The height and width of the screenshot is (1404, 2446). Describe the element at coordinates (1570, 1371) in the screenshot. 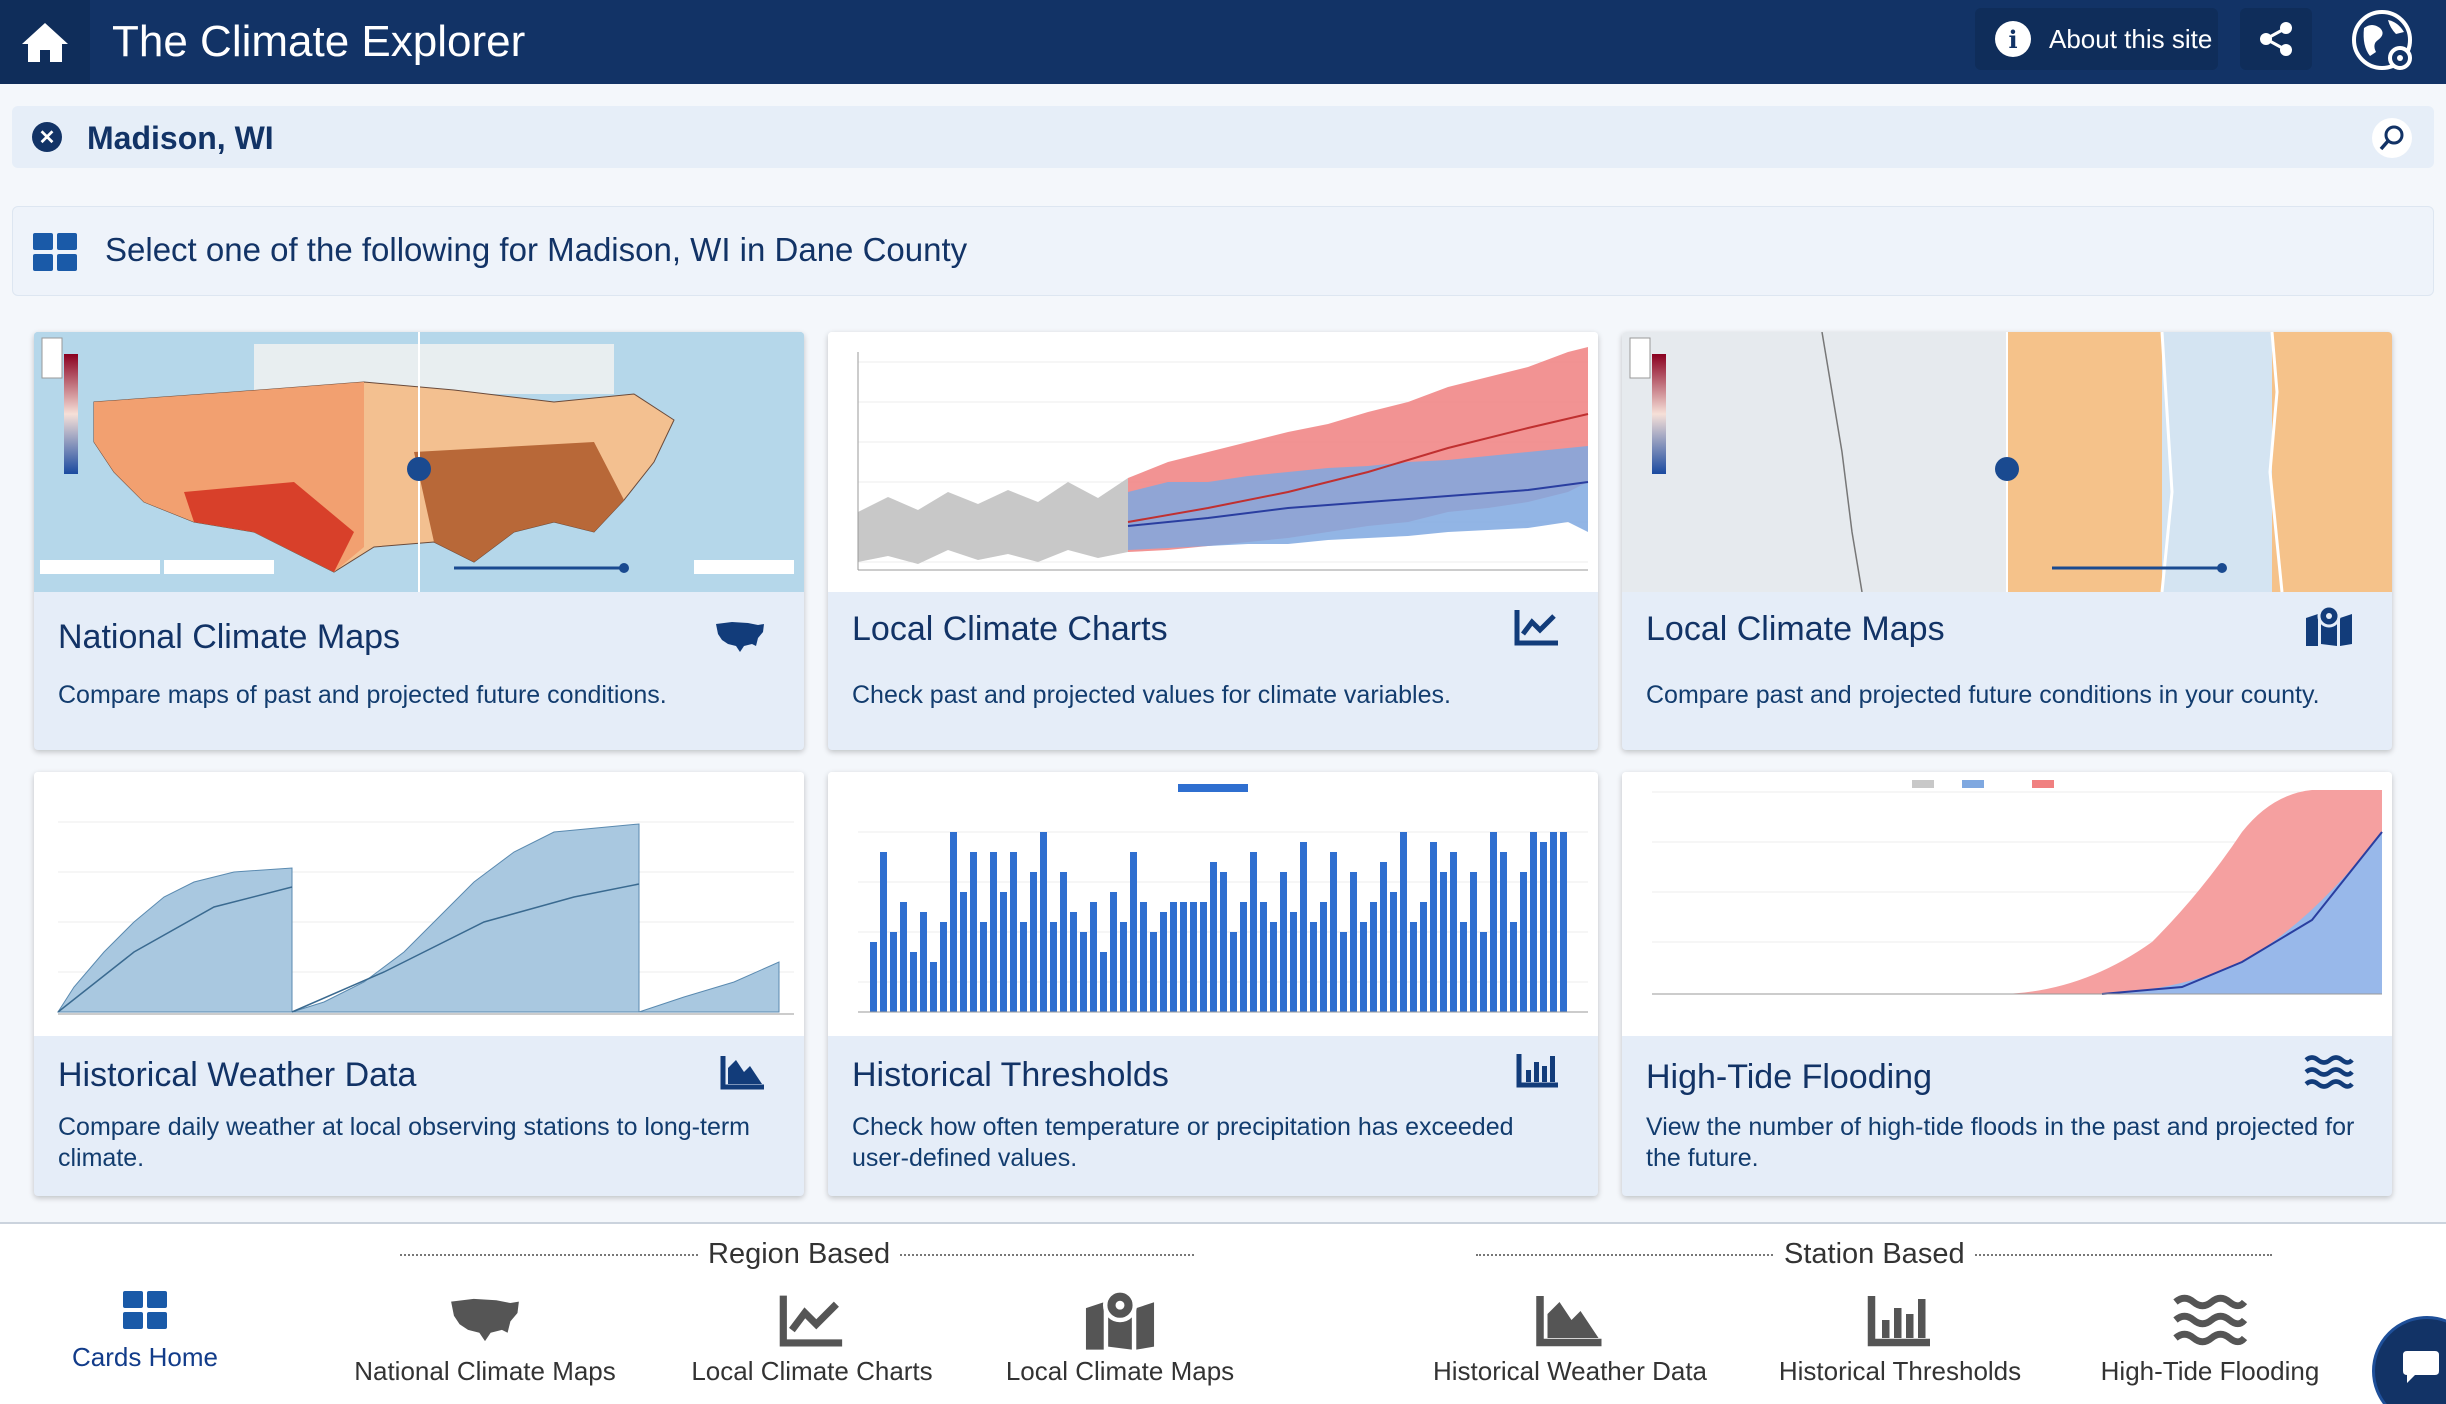

I see `nav-label: Historical Weather Data` at that location.